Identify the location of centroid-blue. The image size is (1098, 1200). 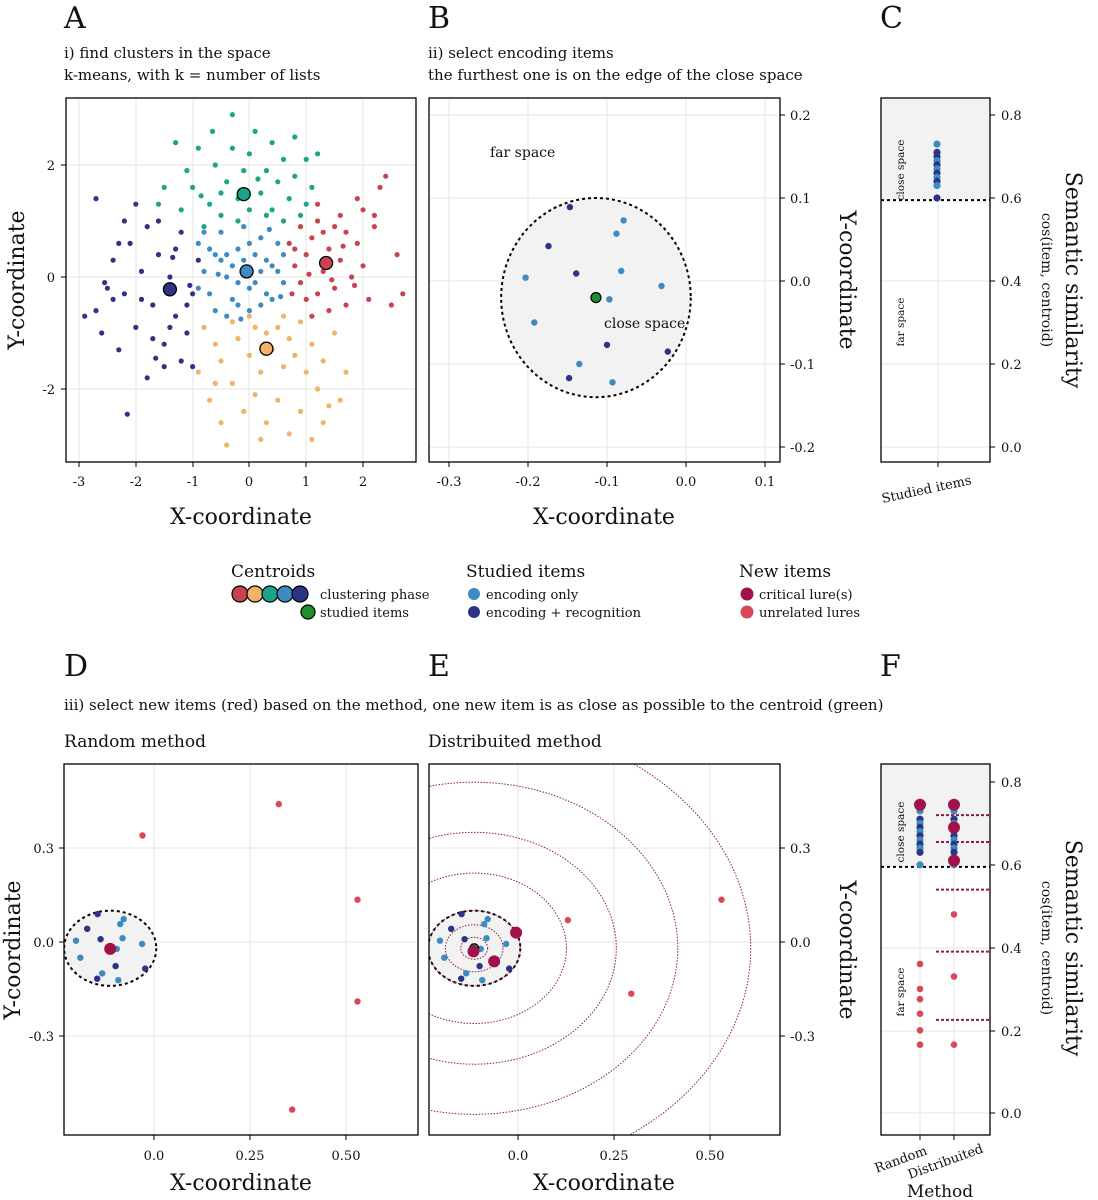
(246, 271).